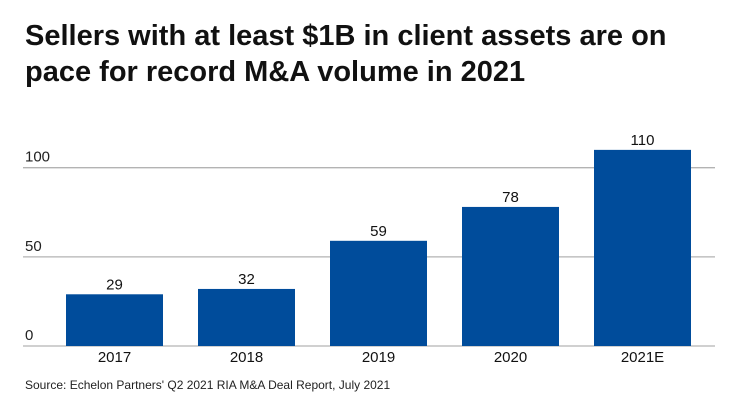  Describe the element at coordinates (114, 357) in the screenshot. I see `x-tick-label: 2017` at that location.